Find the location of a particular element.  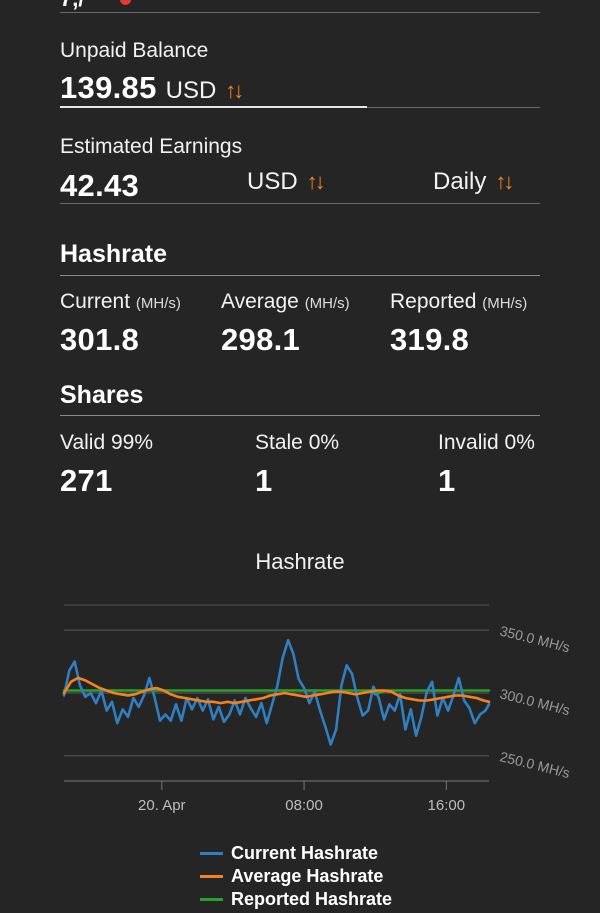

legend-item-current: Current Hashrate is located at coordinates (289, 853).